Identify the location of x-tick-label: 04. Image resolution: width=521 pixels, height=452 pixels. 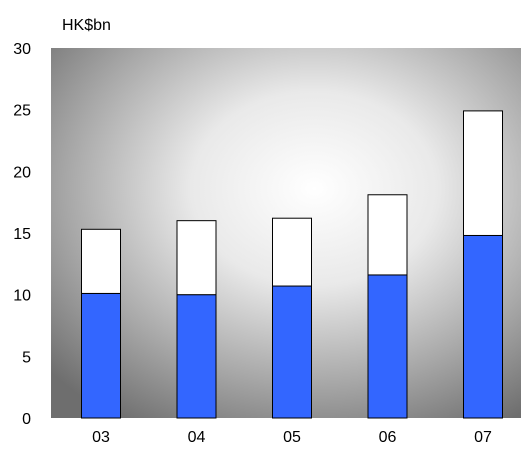
(197, 437).